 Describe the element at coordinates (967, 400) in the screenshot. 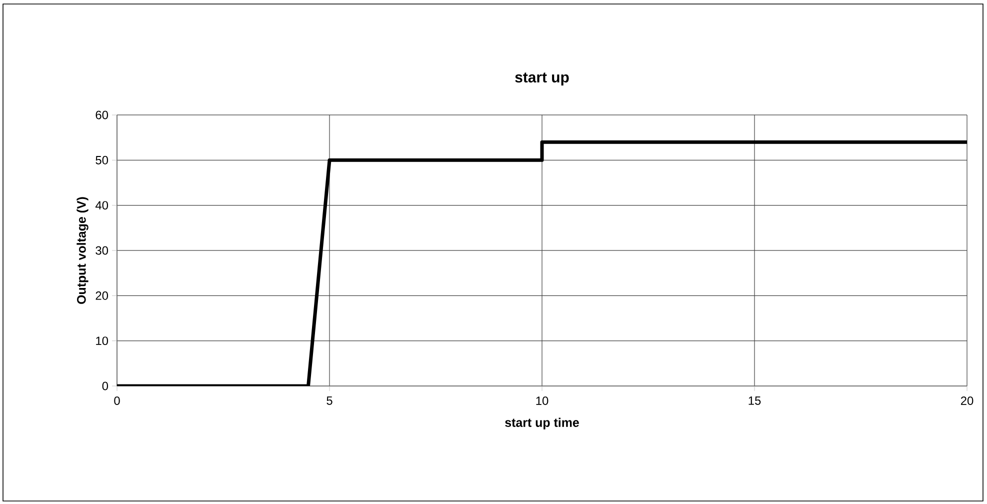

I see `x-tick-label: 20` at that location.